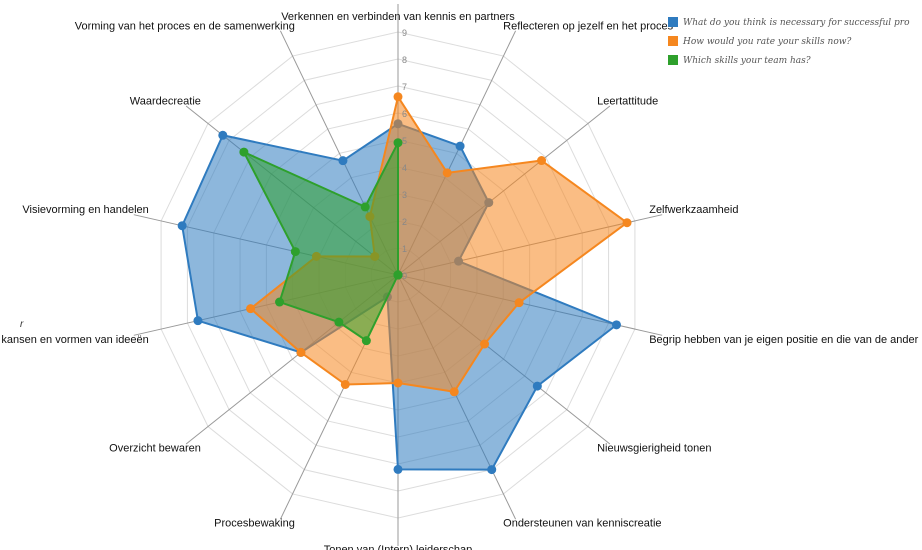  What do you see at coordinates (165, 102) in the screenshot?
I see `axis-label: Waardecreatie` at bounding box center [165, 102].